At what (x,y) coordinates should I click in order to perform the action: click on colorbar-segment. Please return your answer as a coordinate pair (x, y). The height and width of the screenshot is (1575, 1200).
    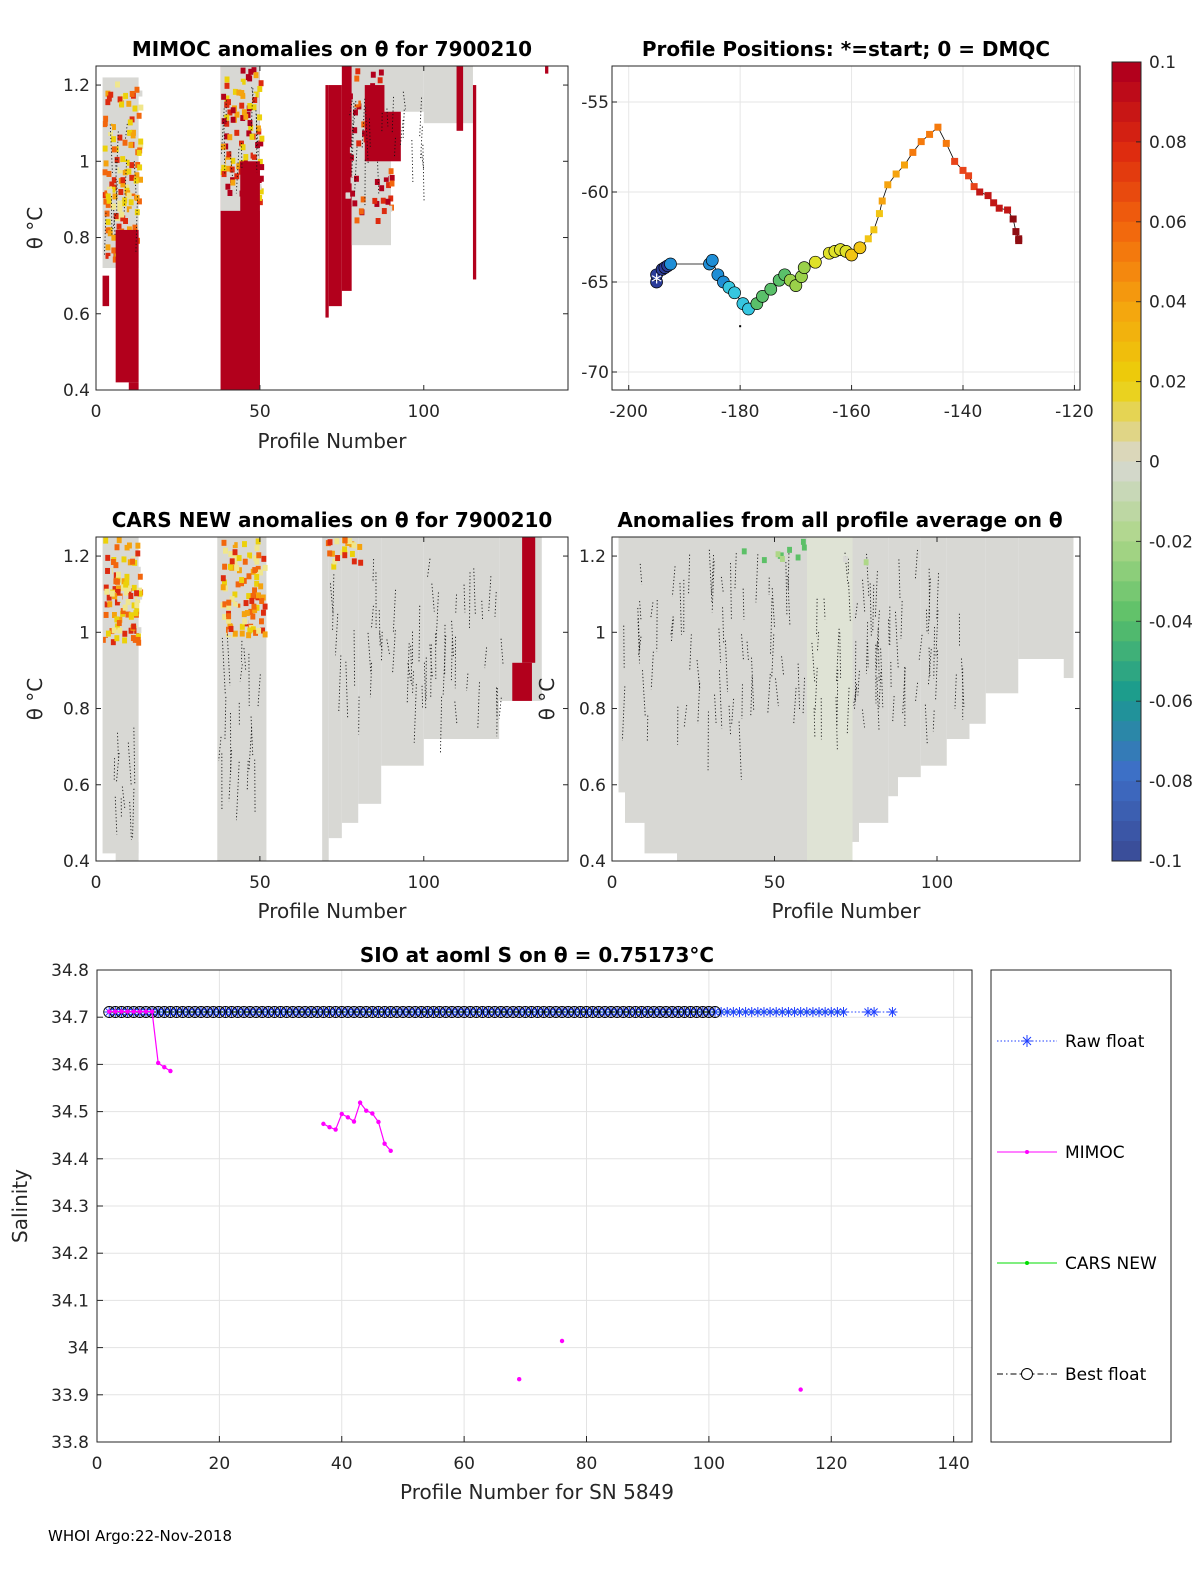
    Looking at the image, I should click on (1126, 372).